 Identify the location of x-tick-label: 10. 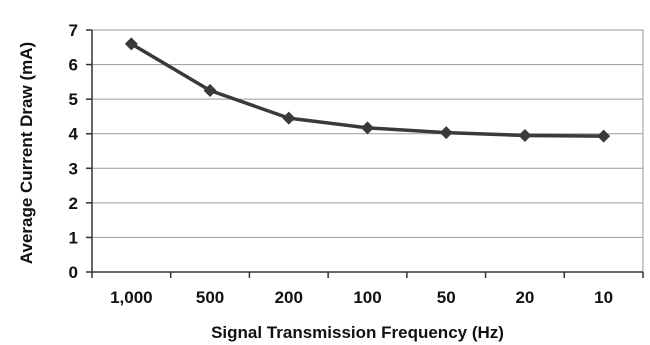
(603, 297).